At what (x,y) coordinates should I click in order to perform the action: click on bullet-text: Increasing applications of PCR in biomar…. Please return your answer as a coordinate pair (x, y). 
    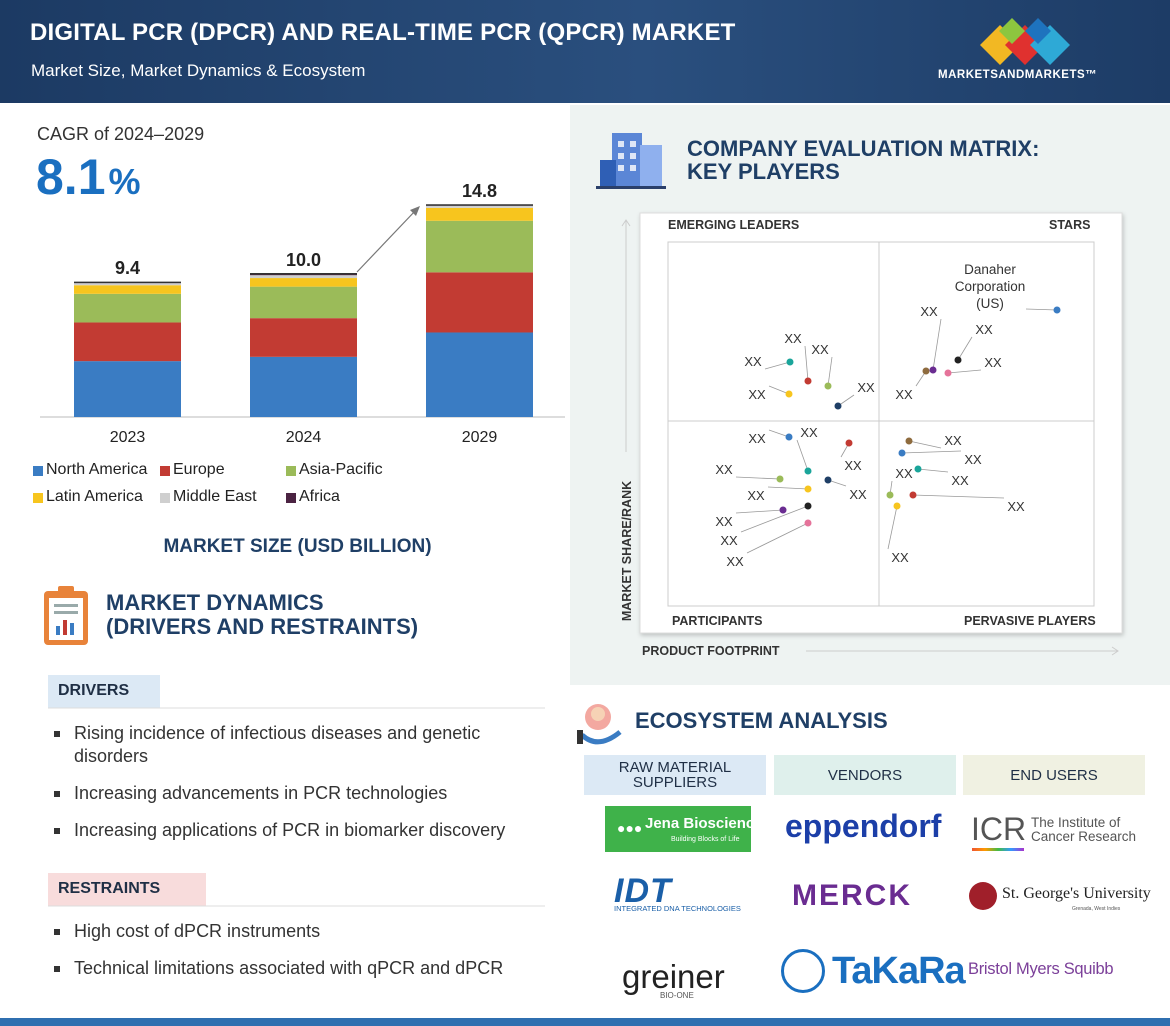
    Looking at the image, I should click on (290, 830).